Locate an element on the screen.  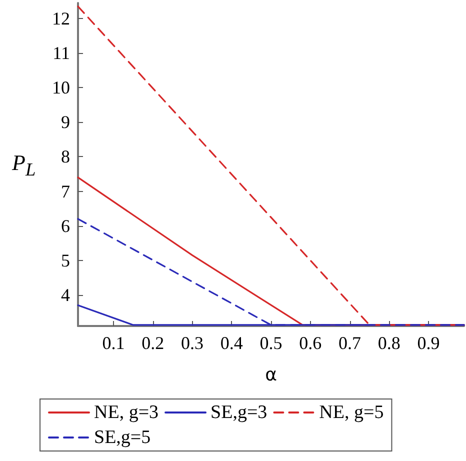
y-tick-label: 4 is located at coordinates (65, 294).